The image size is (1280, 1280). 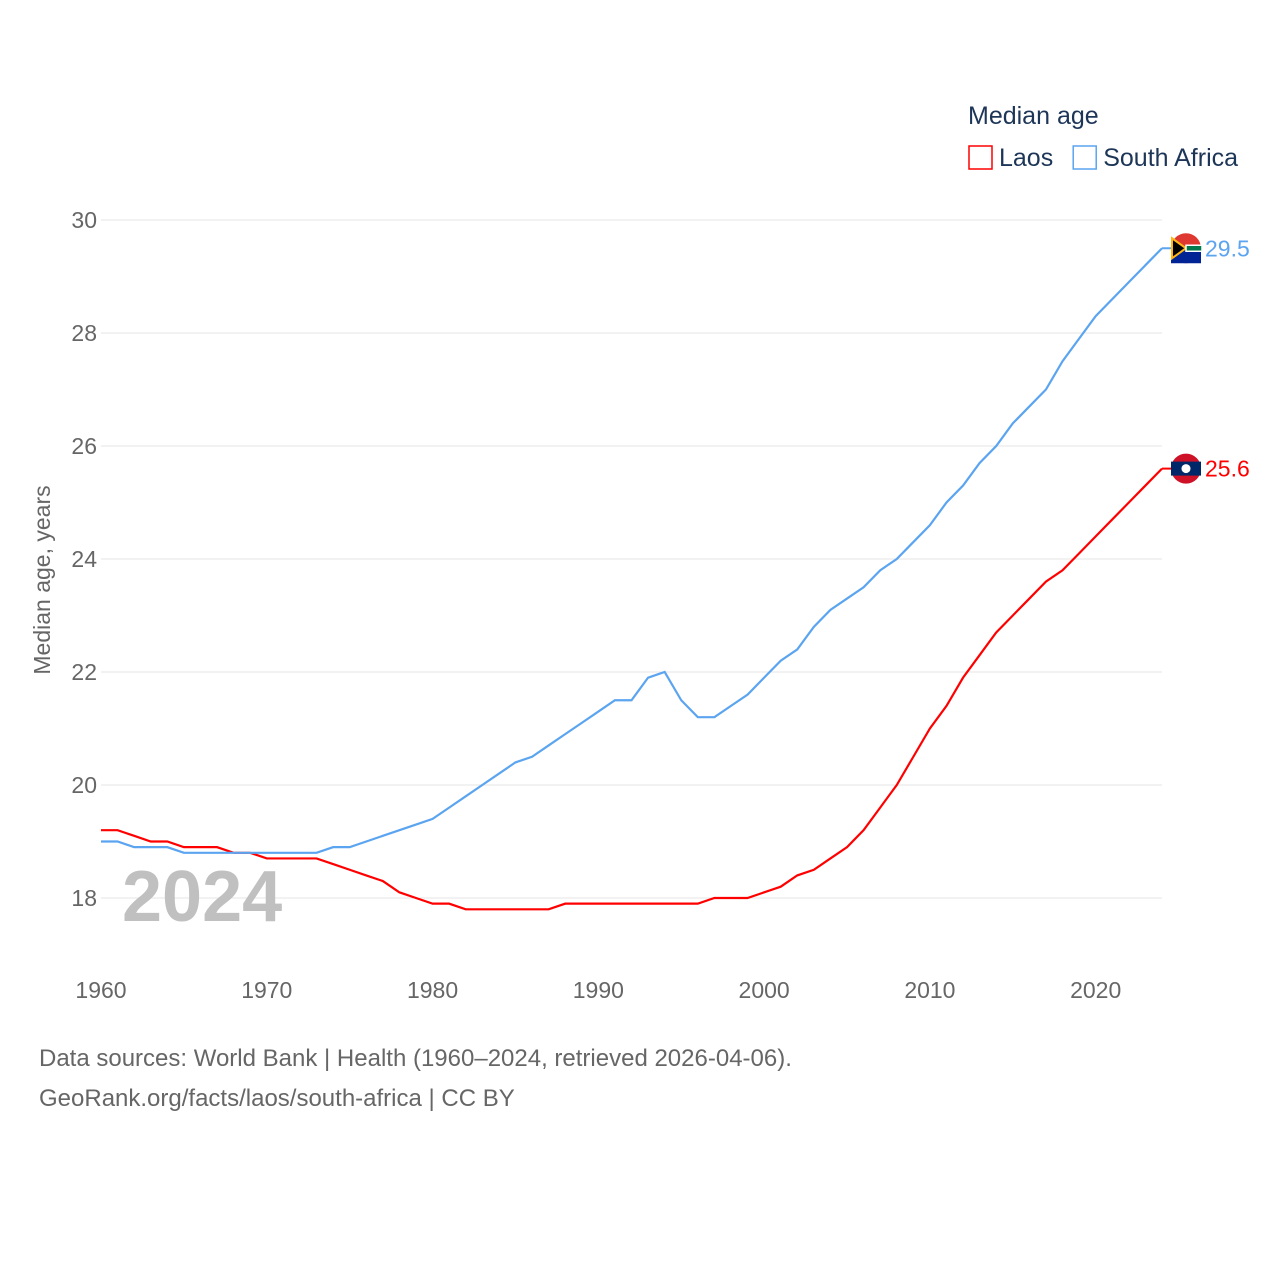 I want to click on x-tick-label: 1980, so click(x=432, y=990).